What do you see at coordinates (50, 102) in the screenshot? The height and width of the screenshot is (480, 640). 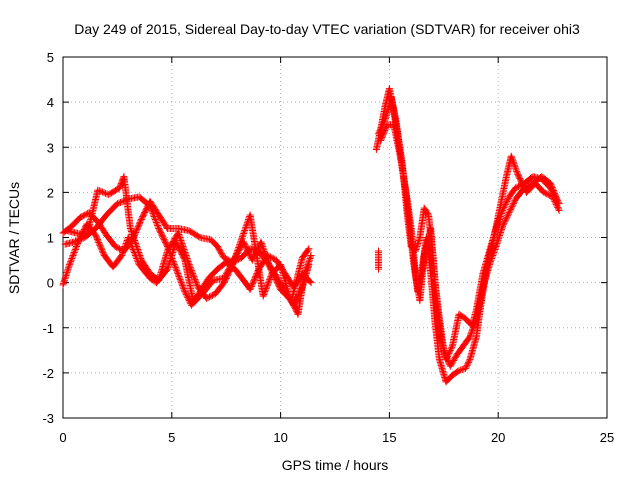 I see `y-tick-label: 4` at bounding box center [50, 102].